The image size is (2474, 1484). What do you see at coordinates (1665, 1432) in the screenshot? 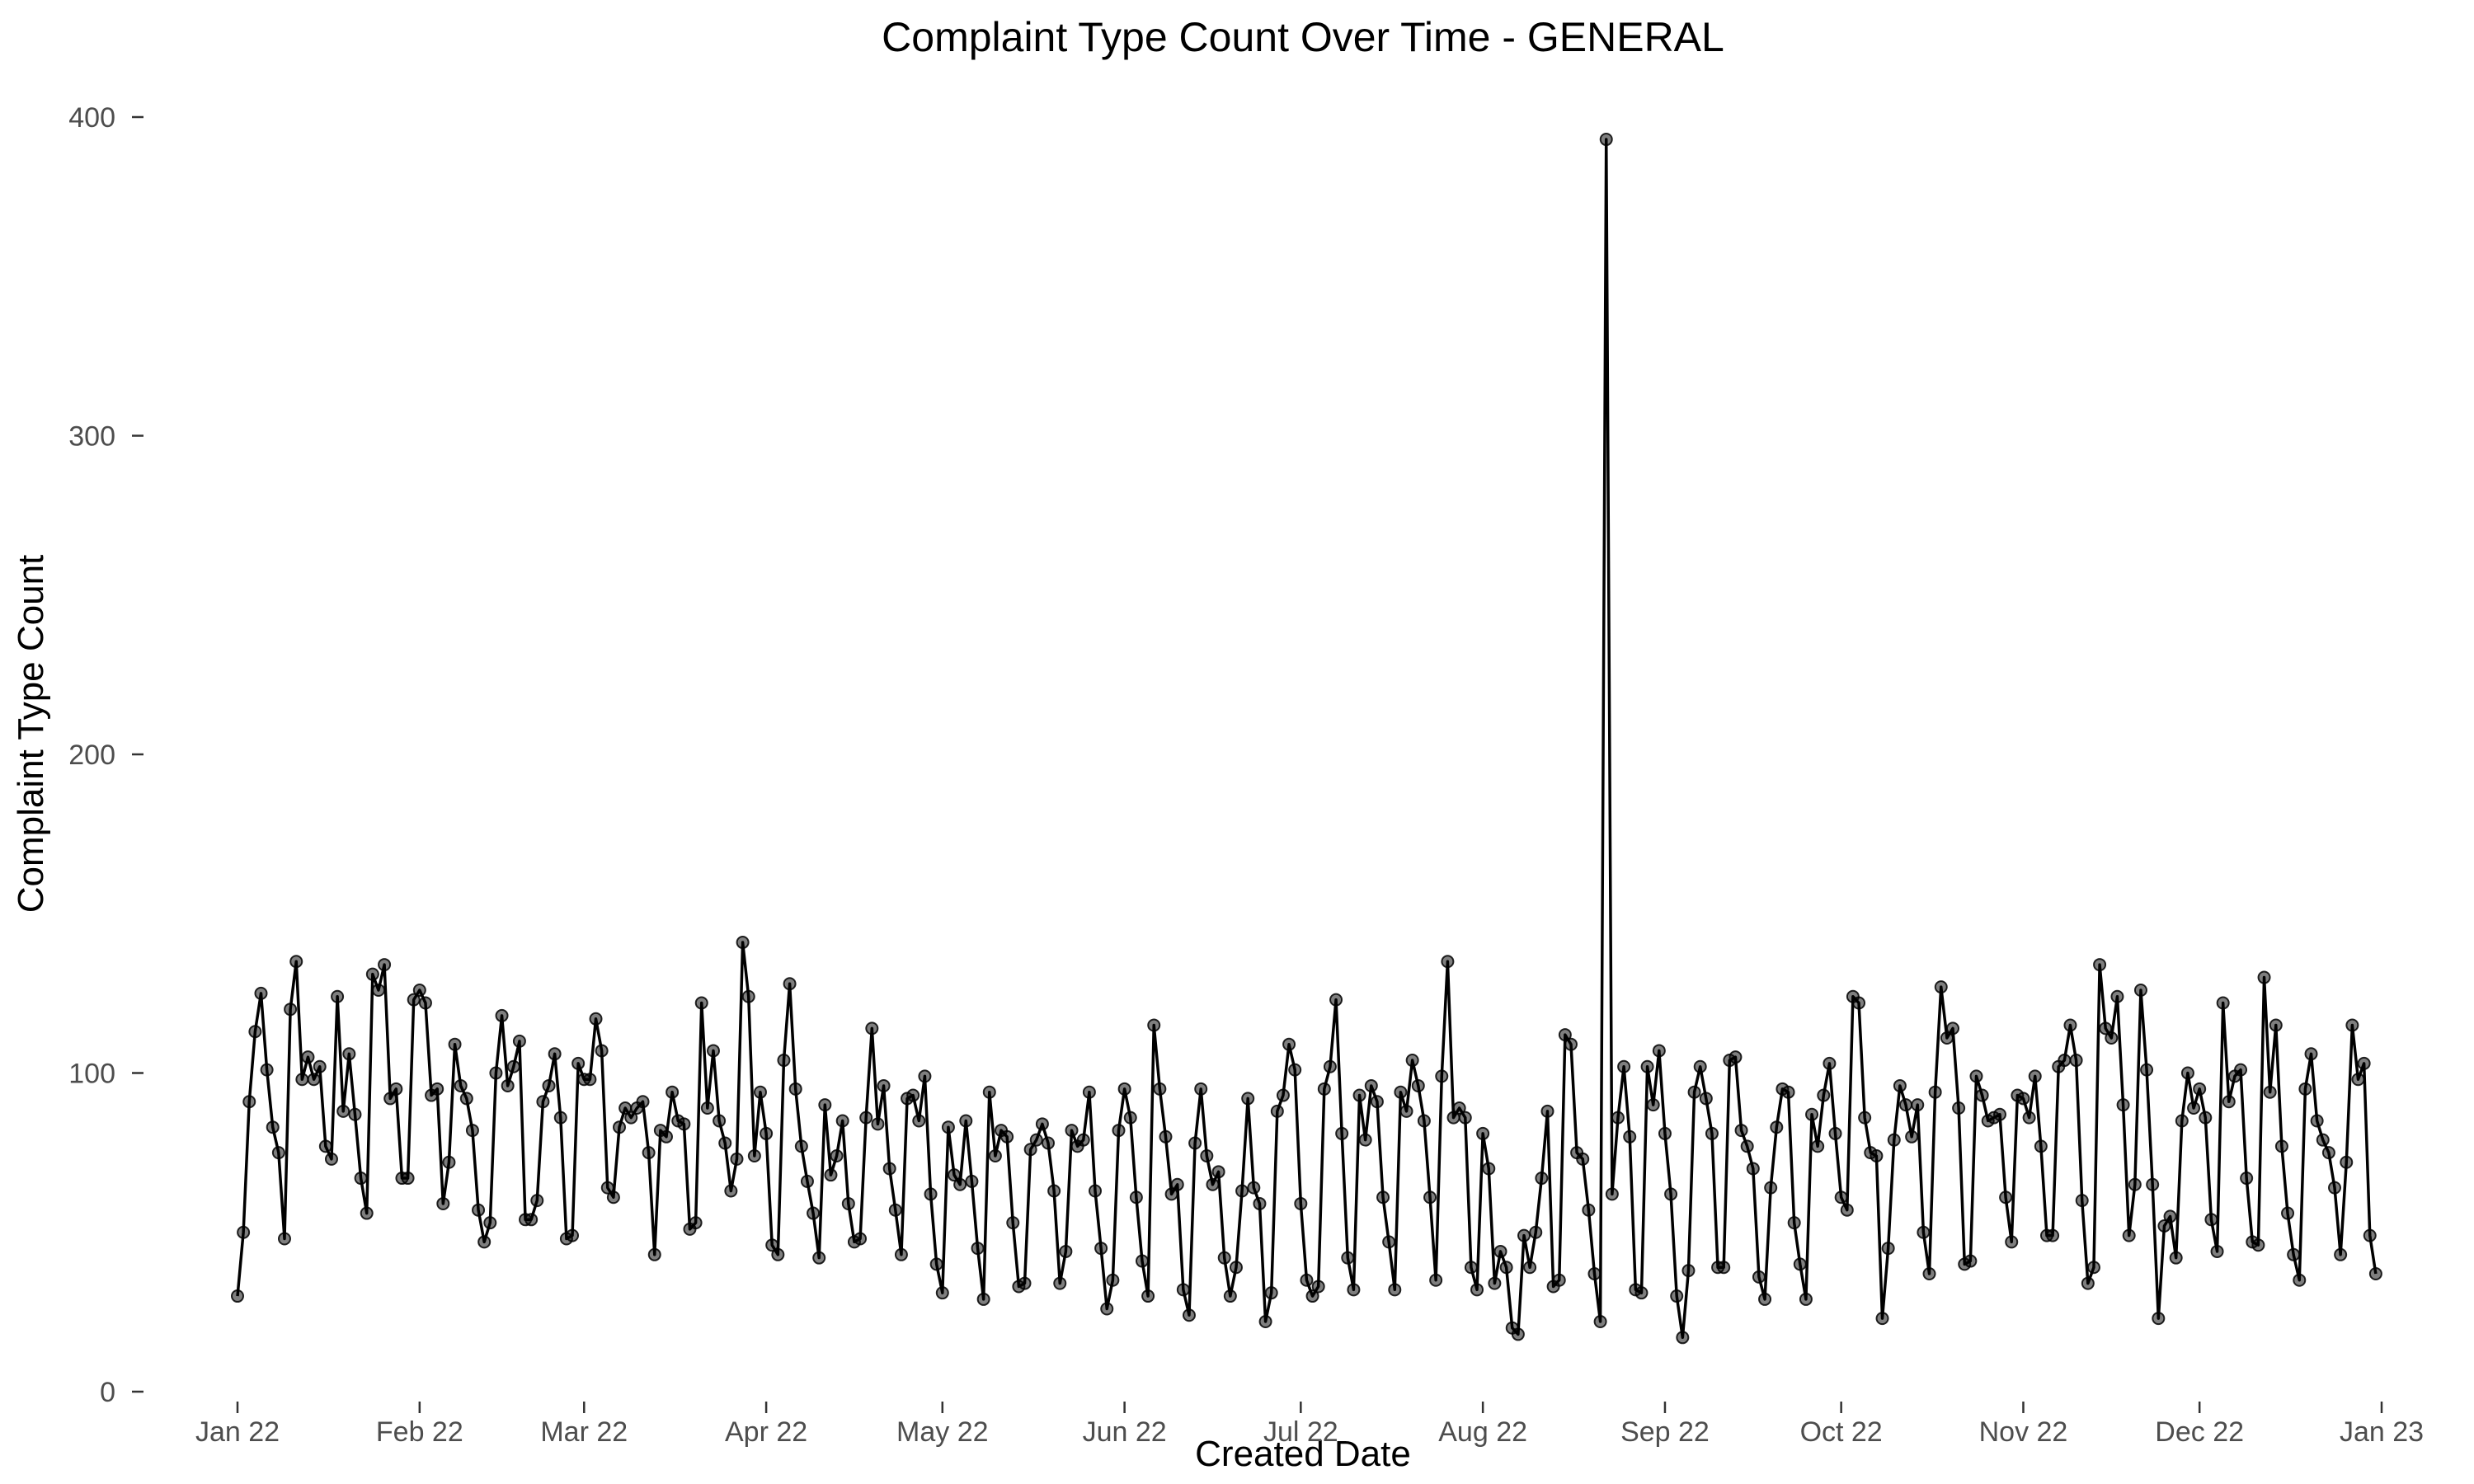
I see `x-tick-label: Sep 22` at bounding box center [1665, 1432].